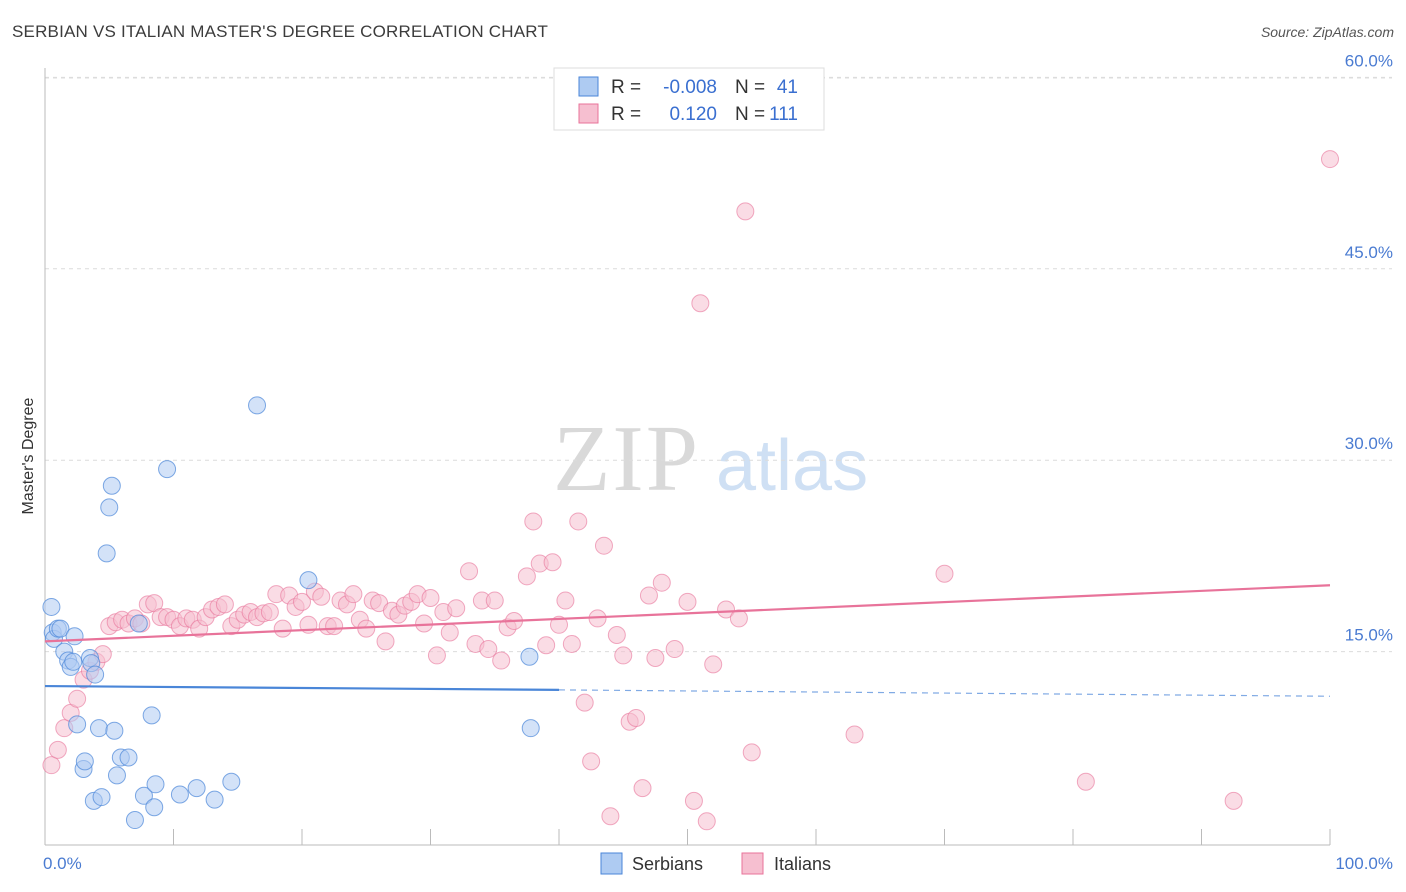  Describe the element at coordinates (588, 113) in the screenshot. I see `italian-legend-swatch` at that location.